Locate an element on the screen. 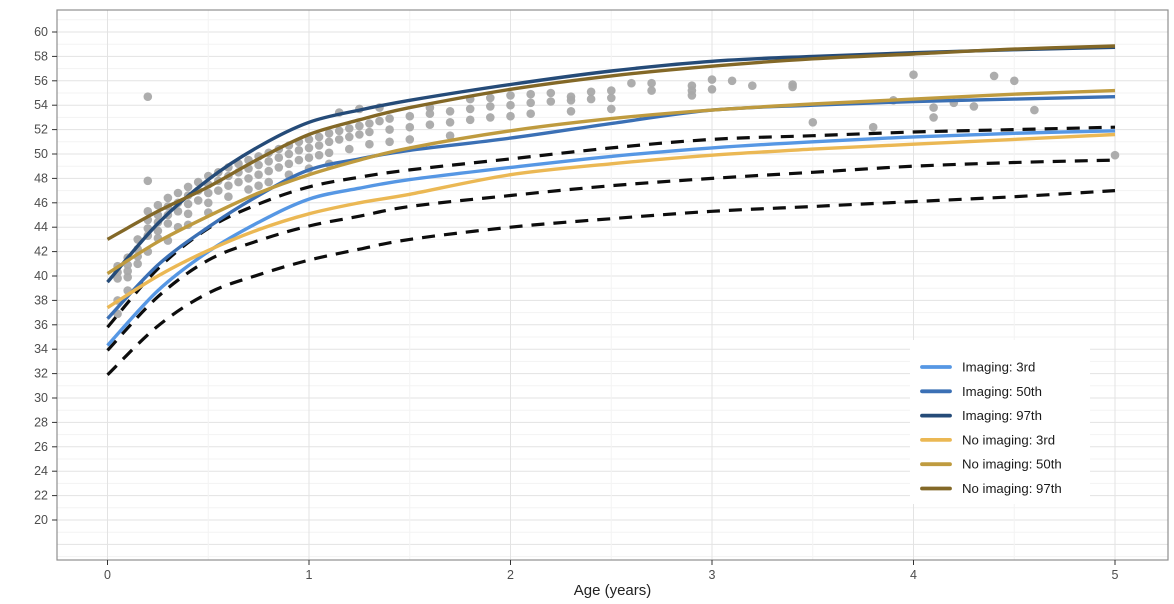 The width and height of the screenshot is (1174, 604). y-tick-label: 48 is located at coordinates (41, 178).